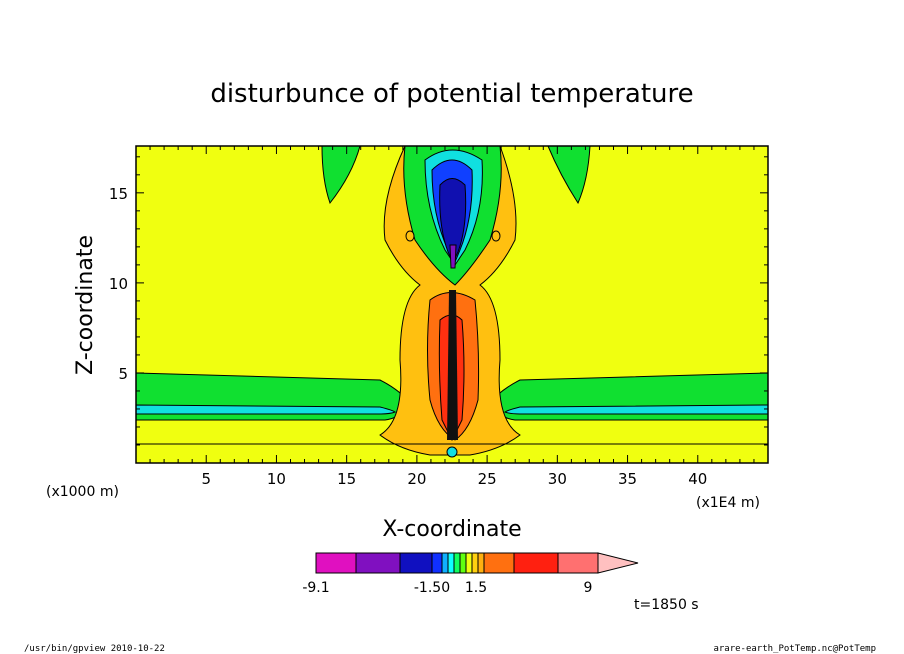 This screenshot has width=904, height=654. What do you see at coordinates (341, 175) in the screenshot?
I see `plume-left` at bounding box center [341, 175].